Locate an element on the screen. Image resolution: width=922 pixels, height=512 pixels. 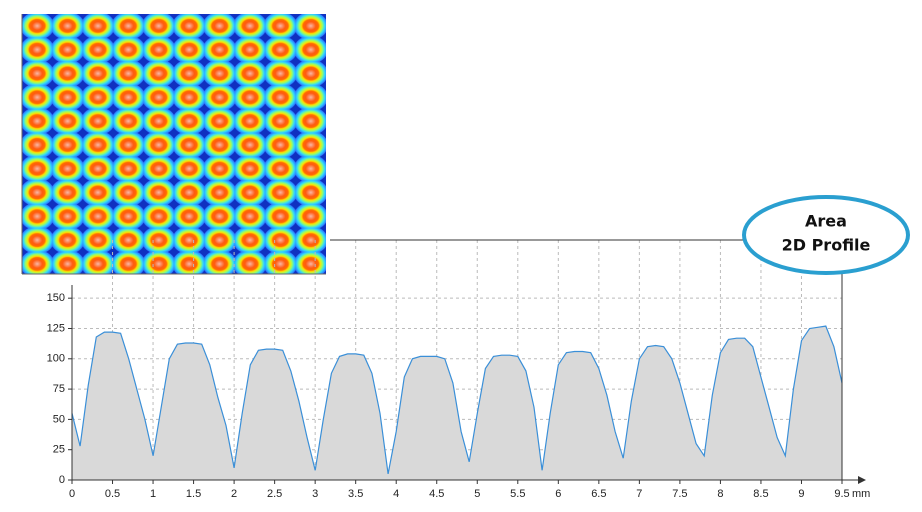
callout-text: Area is located at coordinates (826, 221).